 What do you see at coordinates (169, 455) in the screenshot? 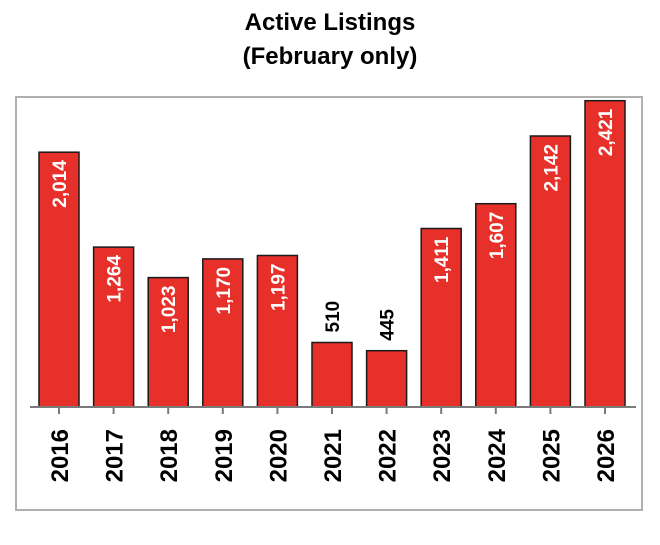
I see `x-tick-label-2018: 2018` at bounding box center [169, 455].